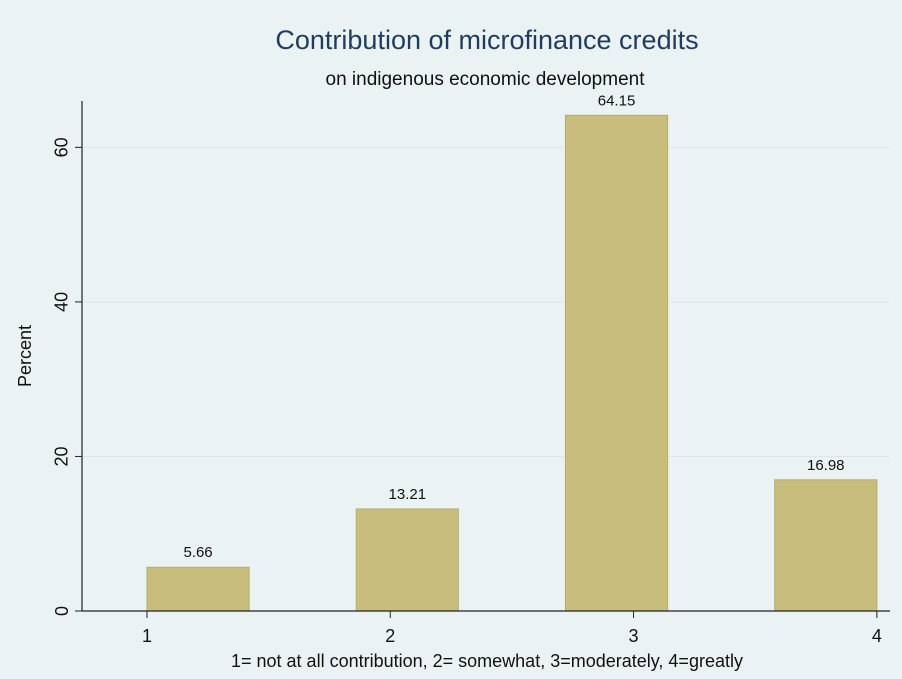 The height and width of the screenshot is (679, 902). What do you see at coordinates (62, 147) in the screenshot?
I see `y-tick-label: 60` at bounding box center [62, 147].